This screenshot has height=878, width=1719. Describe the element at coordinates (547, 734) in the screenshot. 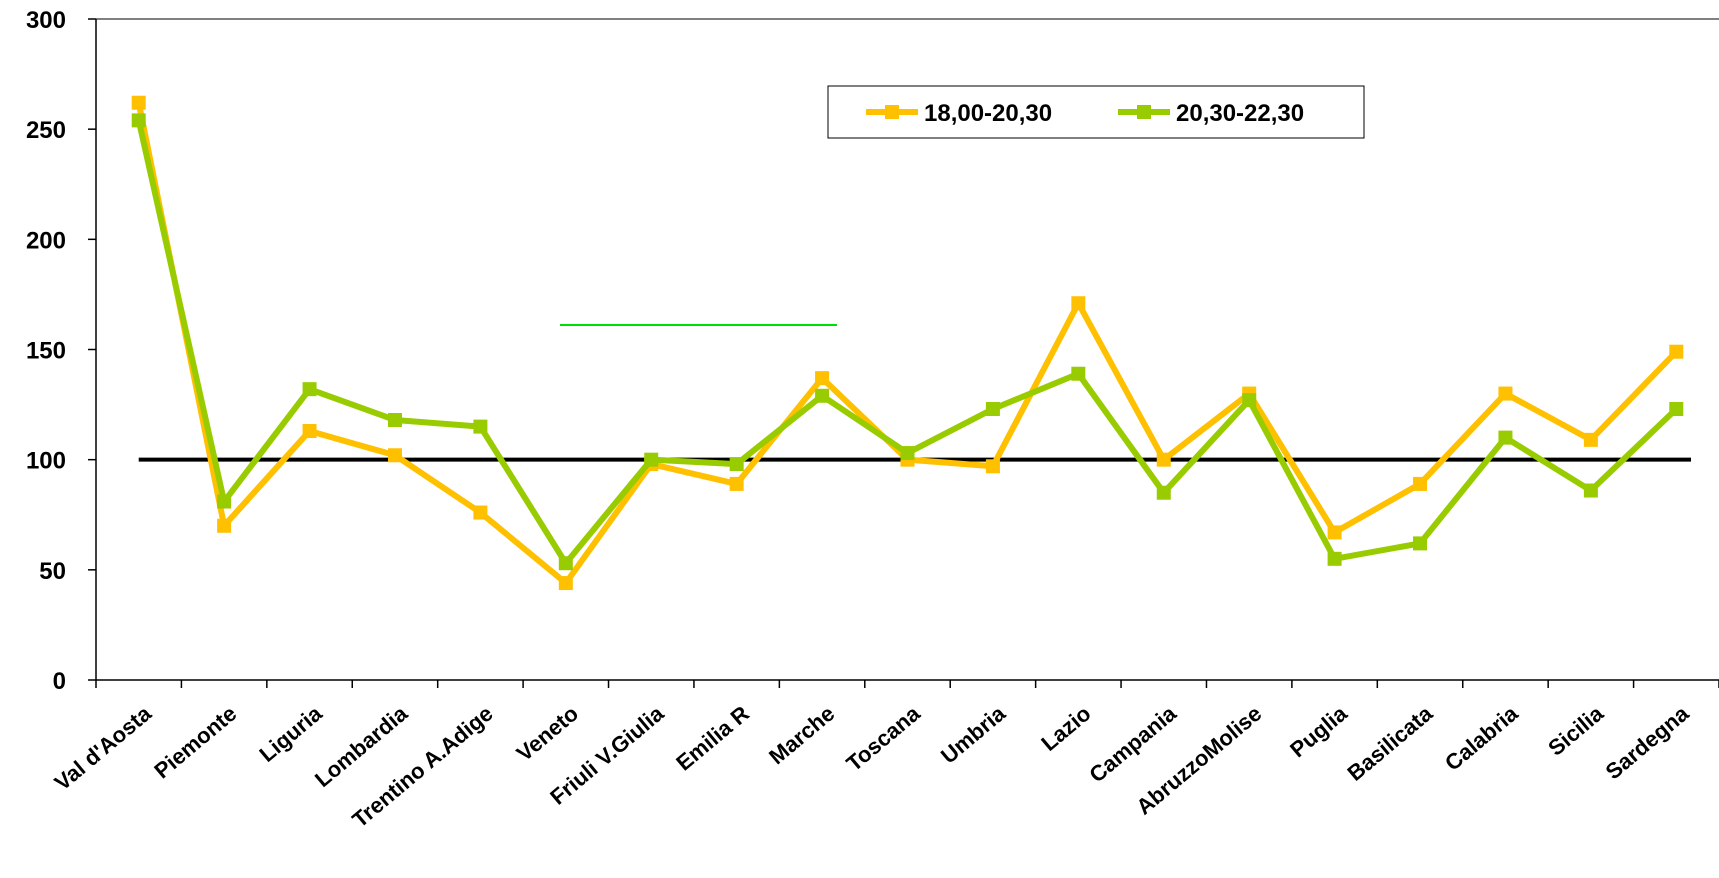

I see `x-category-label: Veneto` at that location.